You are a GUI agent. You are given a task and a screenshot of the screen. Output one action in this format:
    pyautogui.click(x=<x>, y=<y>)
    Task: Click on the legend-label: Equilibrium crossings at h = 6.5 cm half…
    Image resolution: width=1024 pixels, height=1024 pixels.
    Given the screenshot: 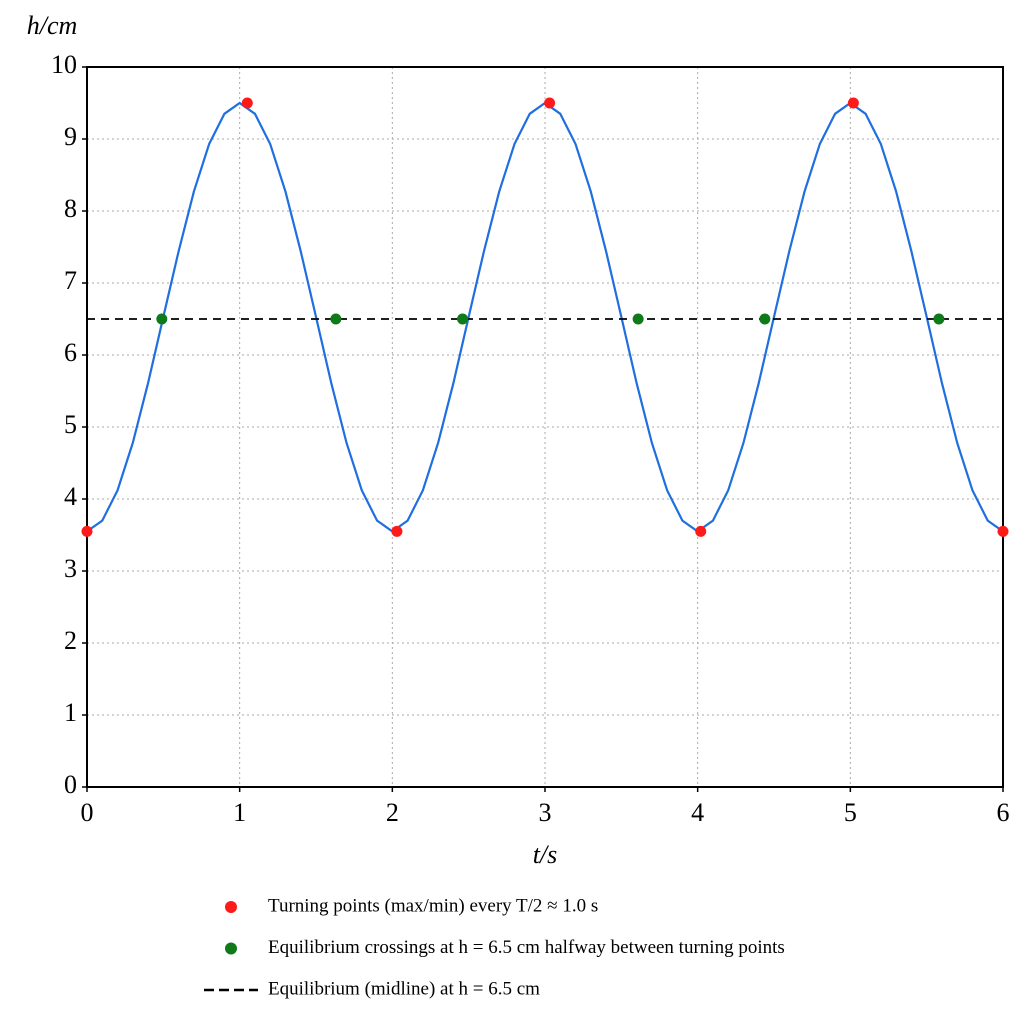 What is the action you would take?
    pyautogui.click(x=526, y=947)
    